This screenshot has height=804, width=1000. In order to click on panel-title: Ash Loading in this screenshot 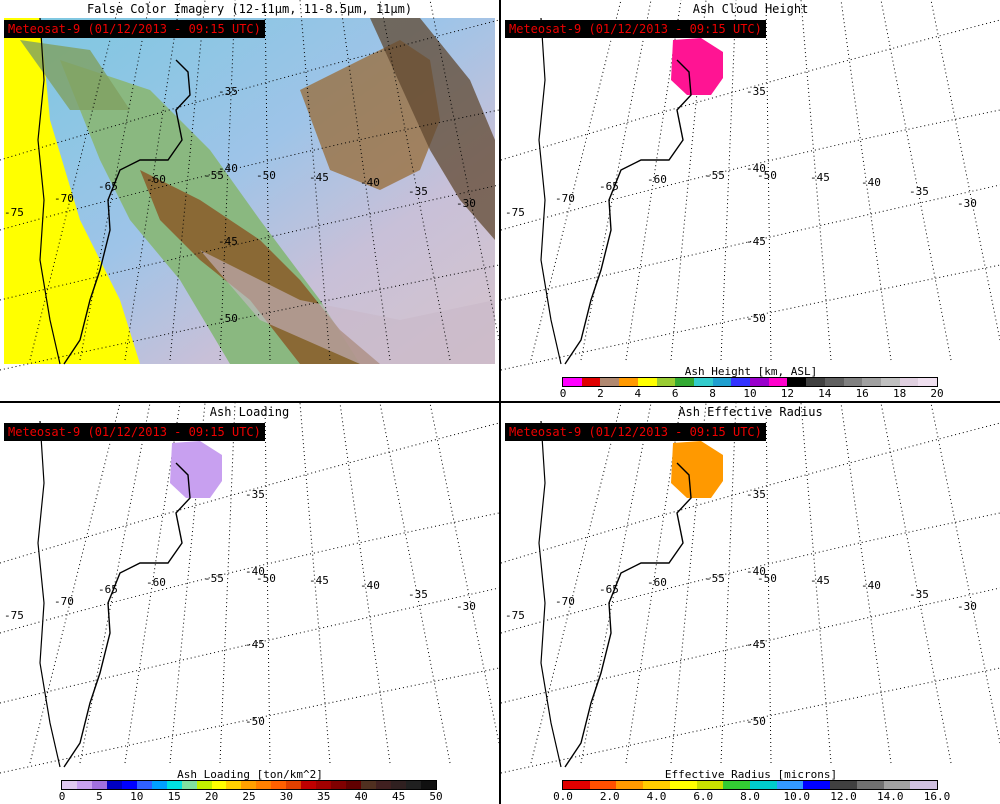, I will do `click(249, 412)`.